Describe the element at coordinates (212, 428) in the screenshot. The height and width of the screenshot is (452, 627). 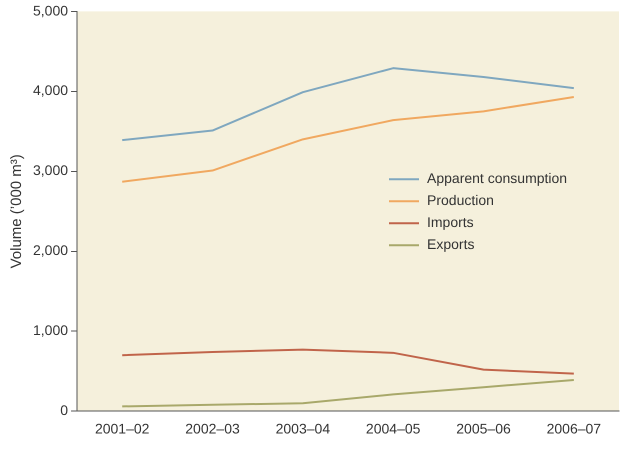
I see `x-tick-label: 2002–03` at that location.